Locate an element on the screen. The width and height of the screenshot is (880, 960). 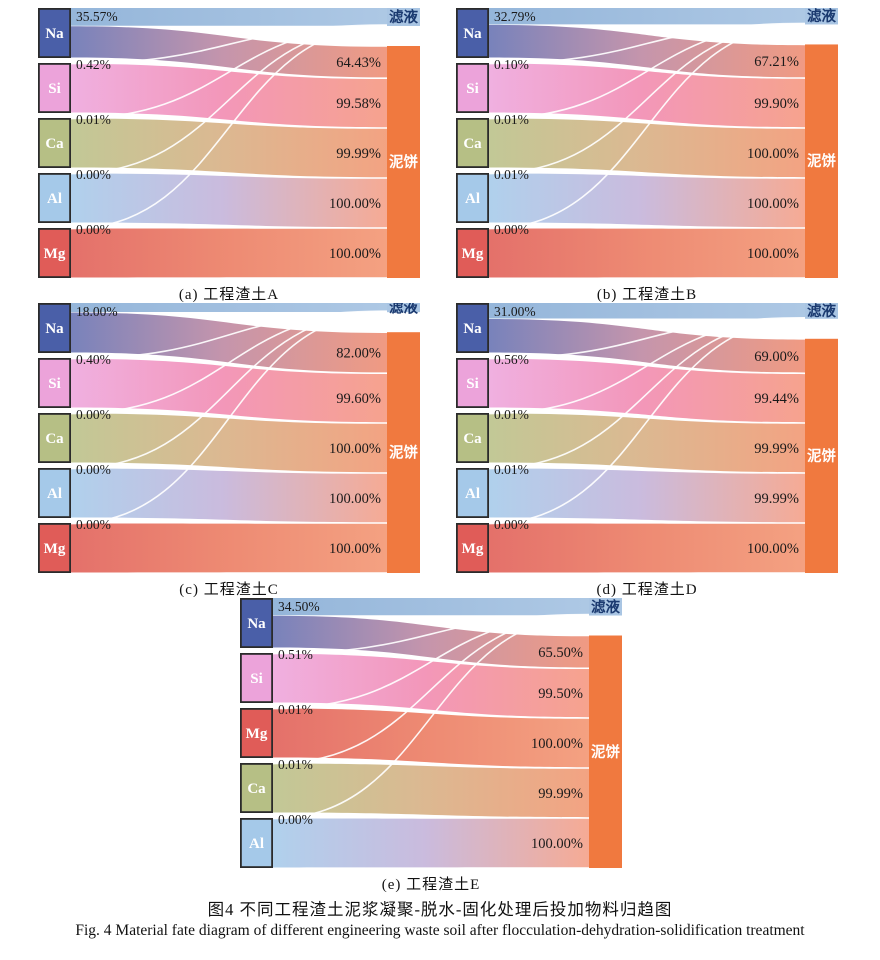
pct-filtrate-Si: 0.10% is located at coordinates (511, 64).